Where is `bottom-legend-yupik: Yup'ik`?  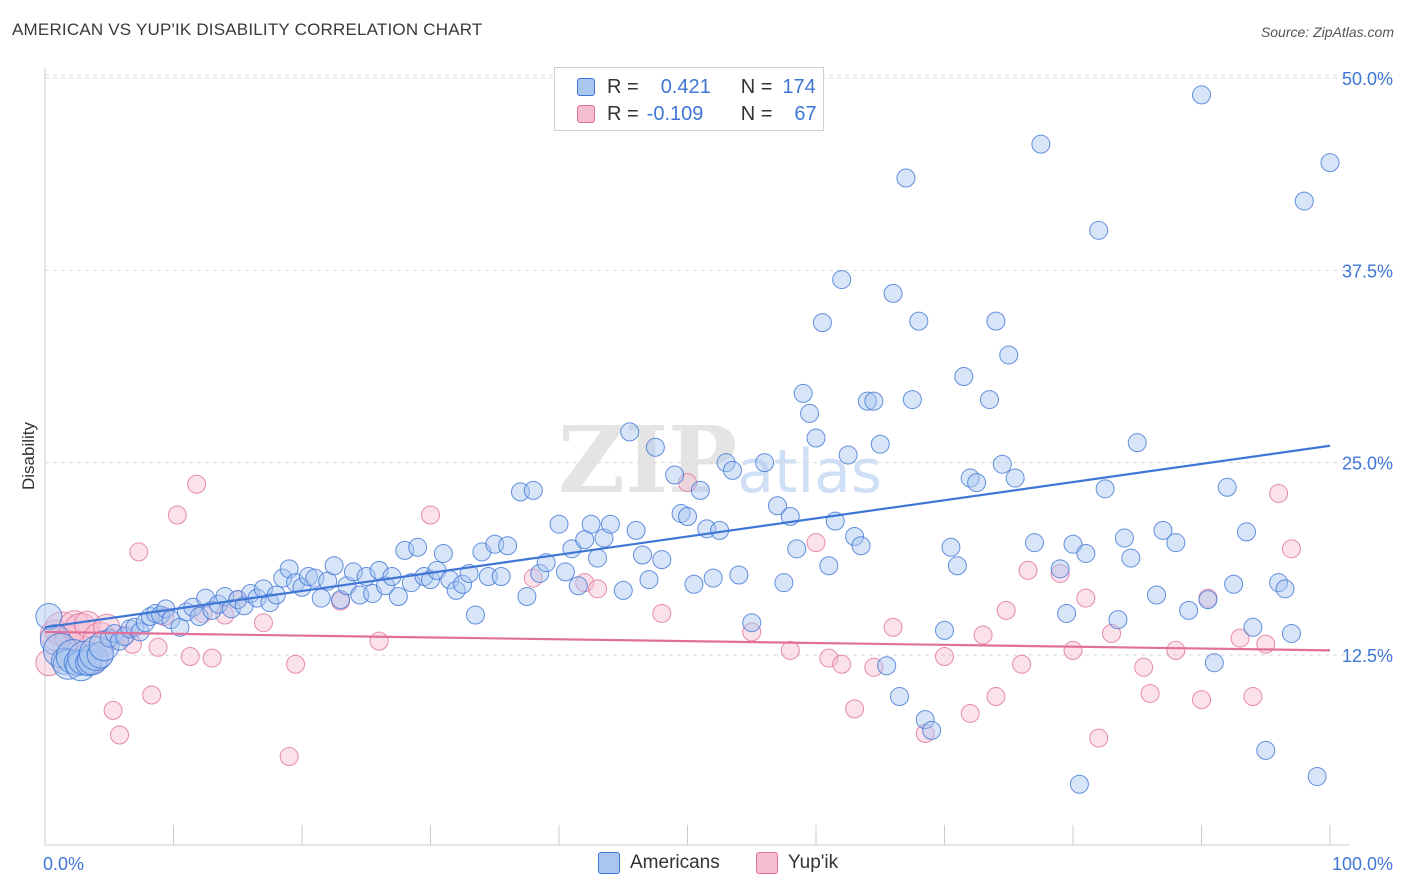 bottom-legend-yupik: Yup'ik is located at coordinates (797, 863).